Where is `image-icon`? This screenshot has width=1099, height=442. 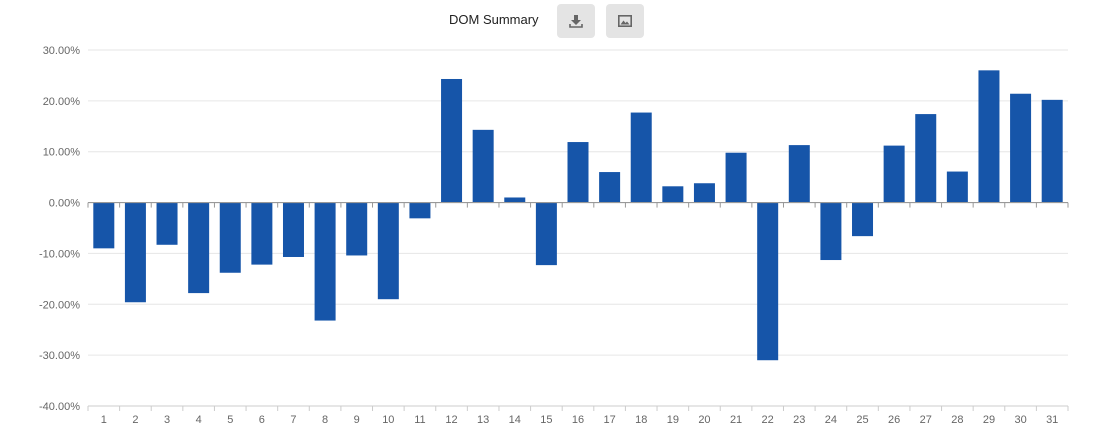 image-icon is located at coordinates (625, 21).